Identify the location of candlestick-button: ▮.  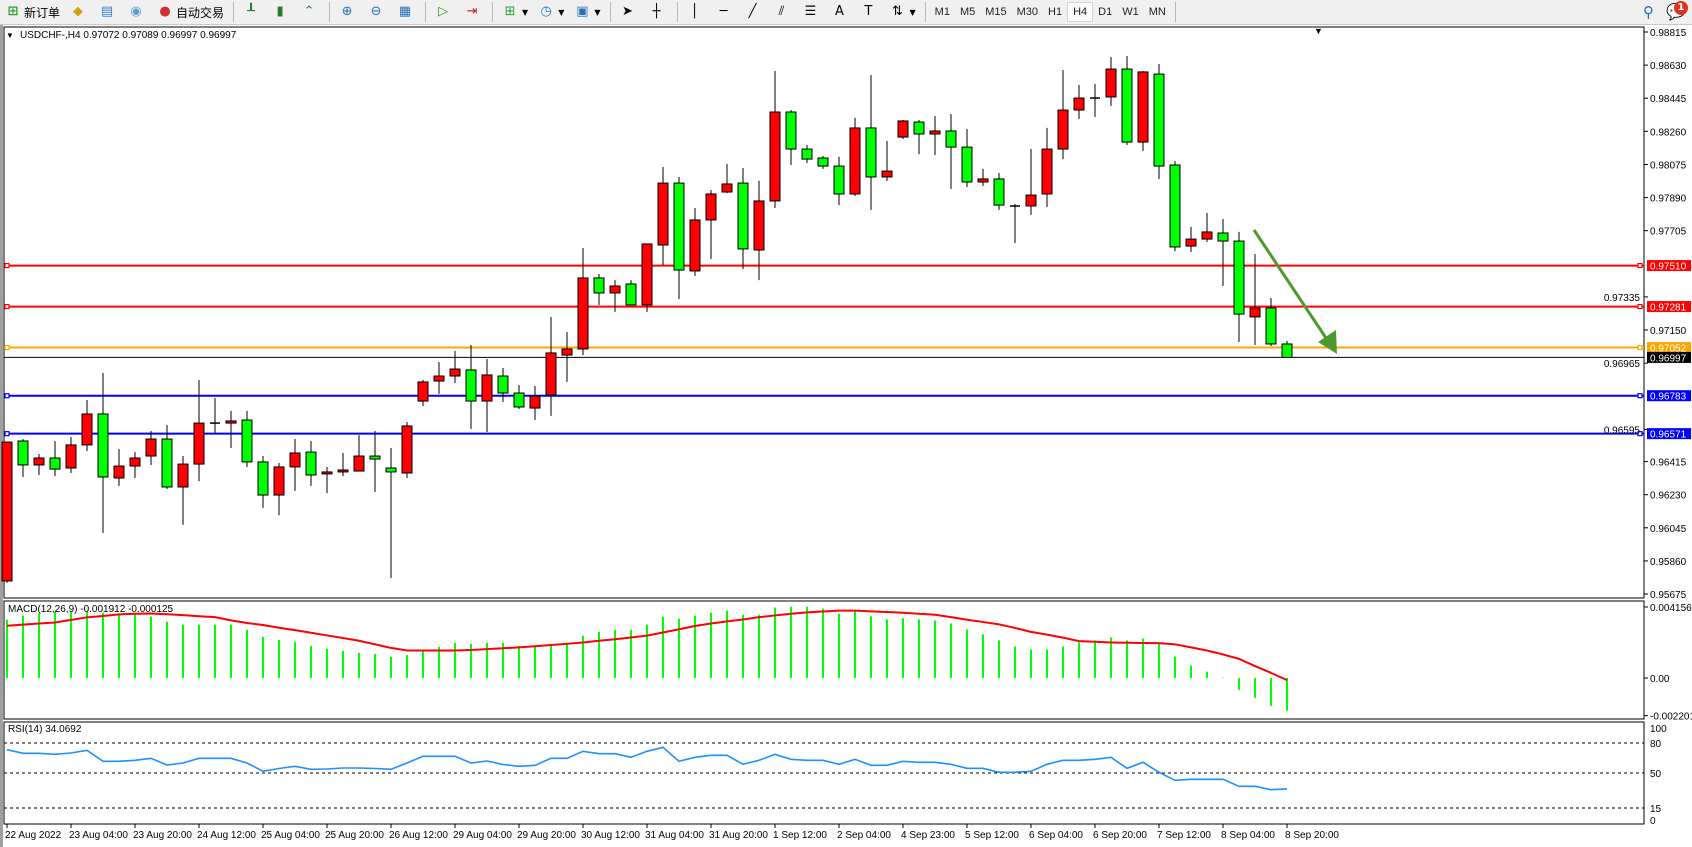
(281, 12).